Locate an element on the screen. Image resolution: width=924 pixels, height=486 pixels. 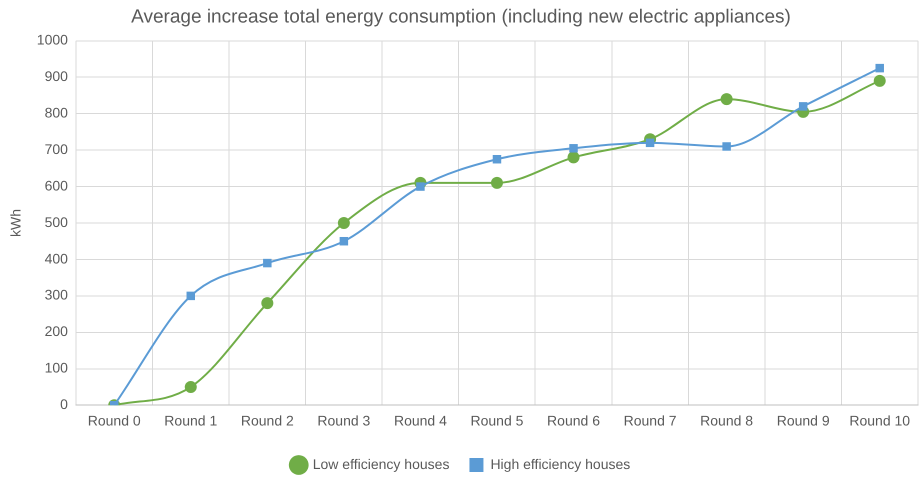
y-tick-label: 200 is located at coordinates (56, 331).